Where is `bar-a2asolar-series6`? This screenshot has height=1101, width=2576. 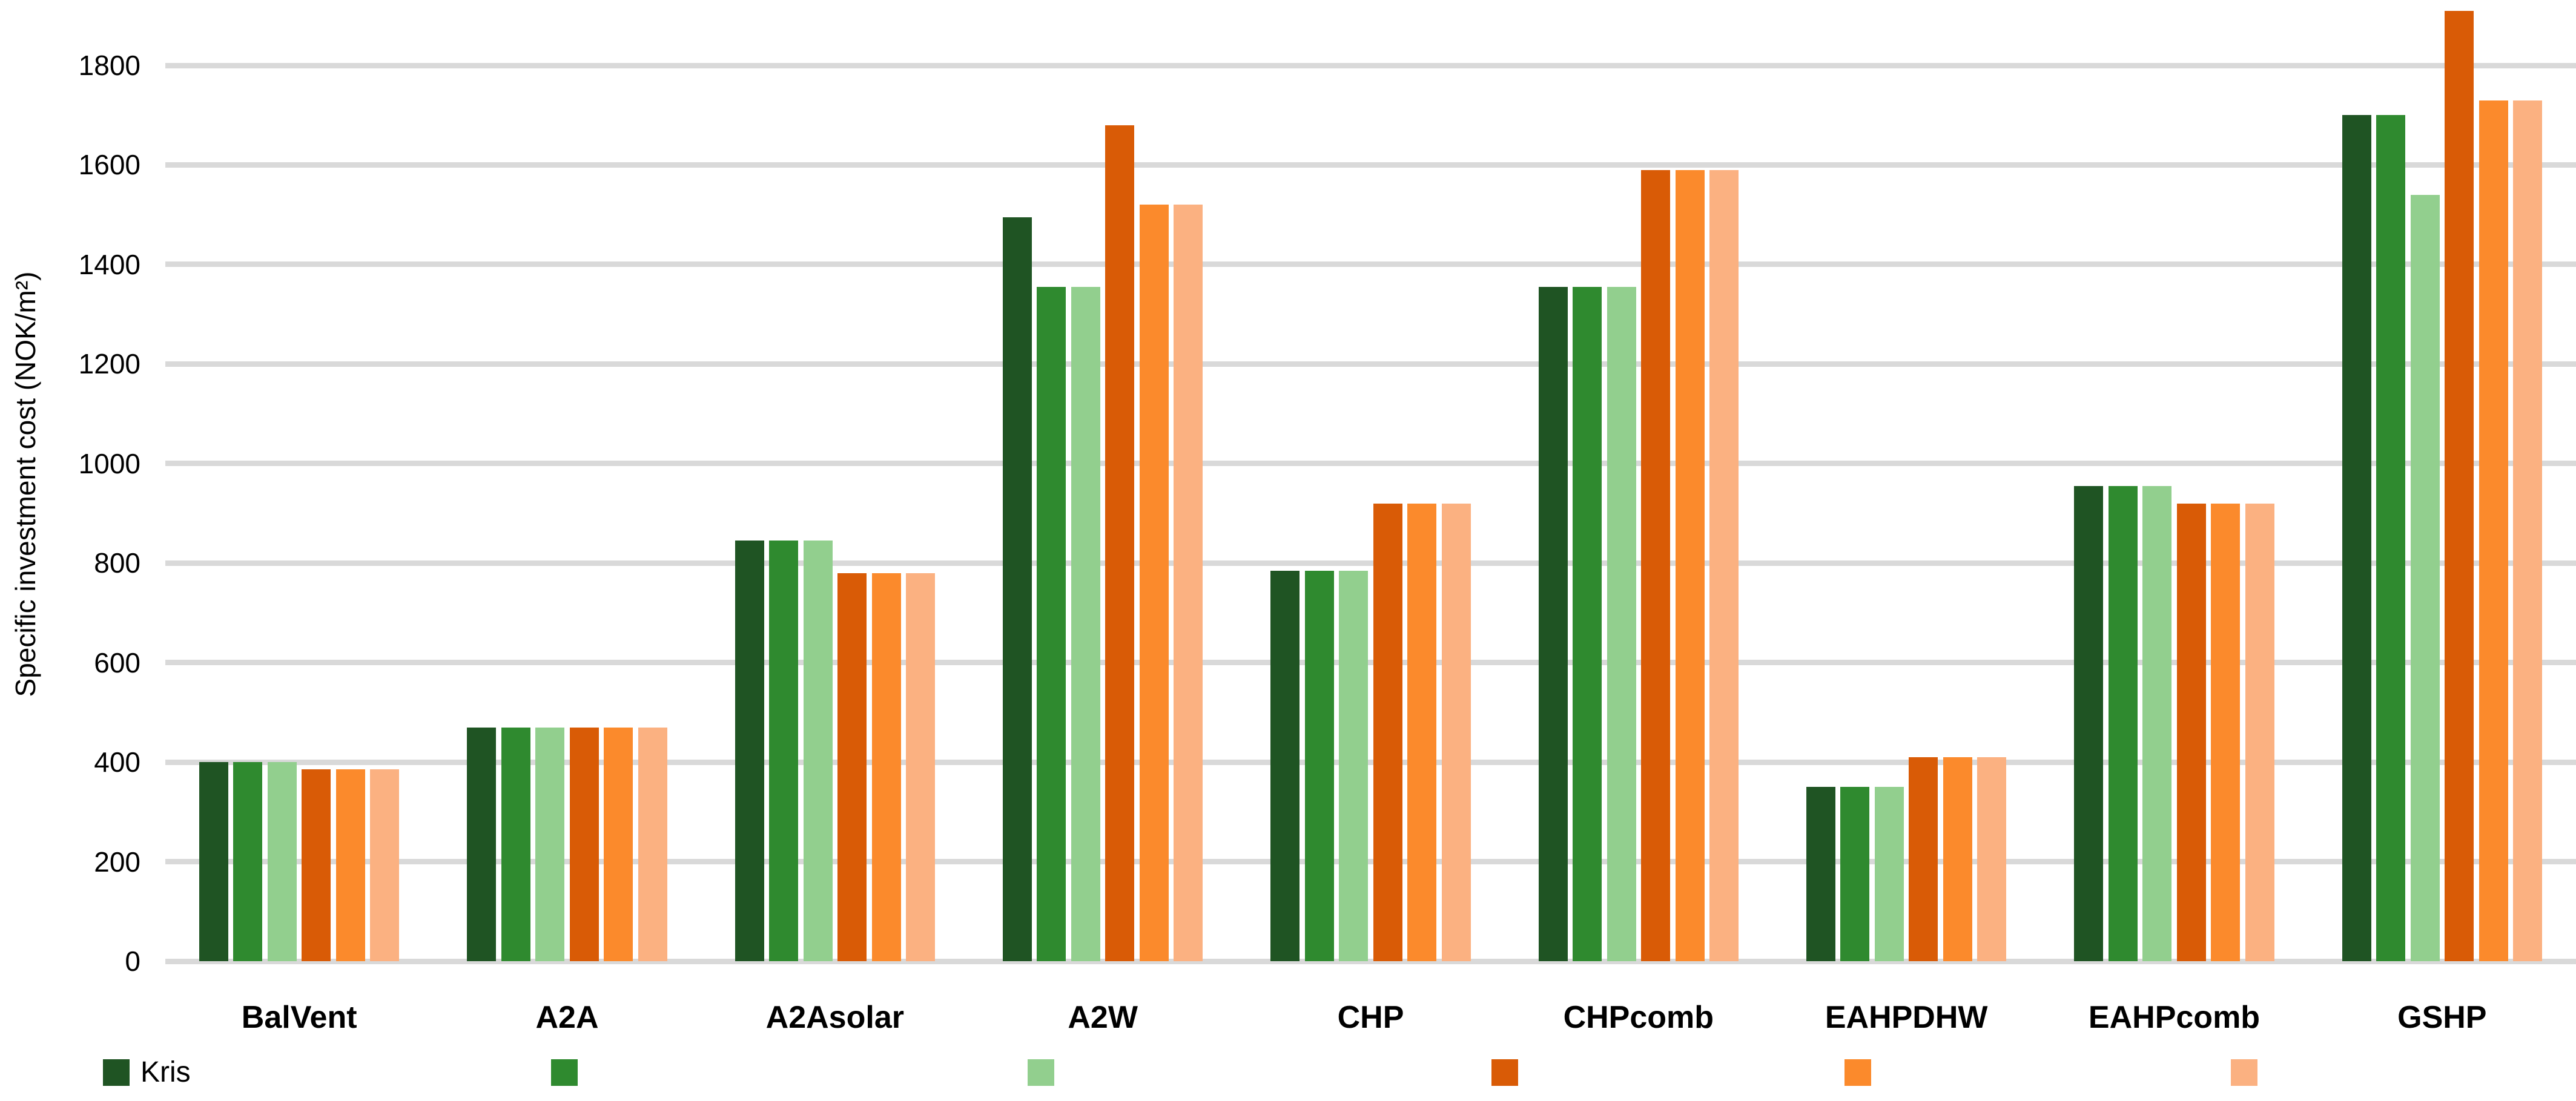
bar-a2asolar-series6 is located at coordinates (921, 767).